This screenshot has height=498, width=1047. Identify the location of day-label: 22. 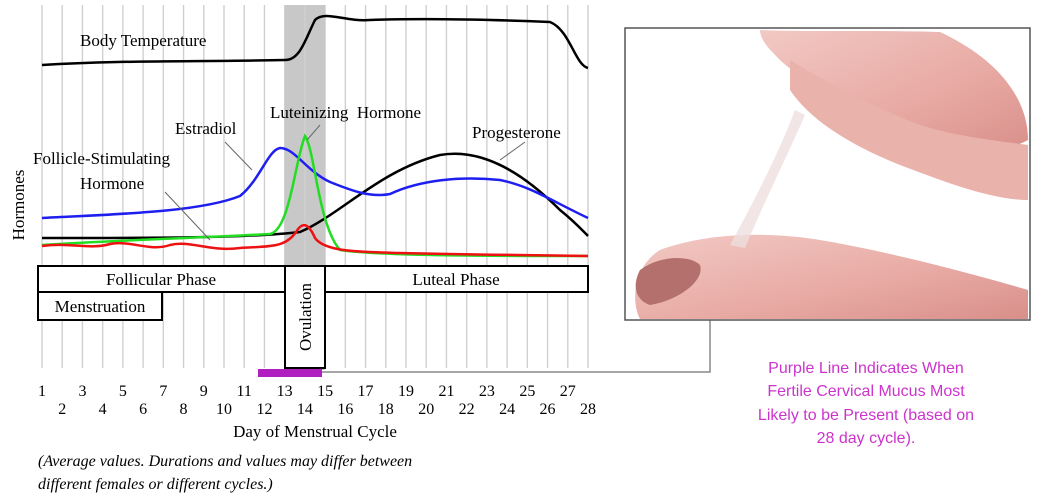
(467, 409).